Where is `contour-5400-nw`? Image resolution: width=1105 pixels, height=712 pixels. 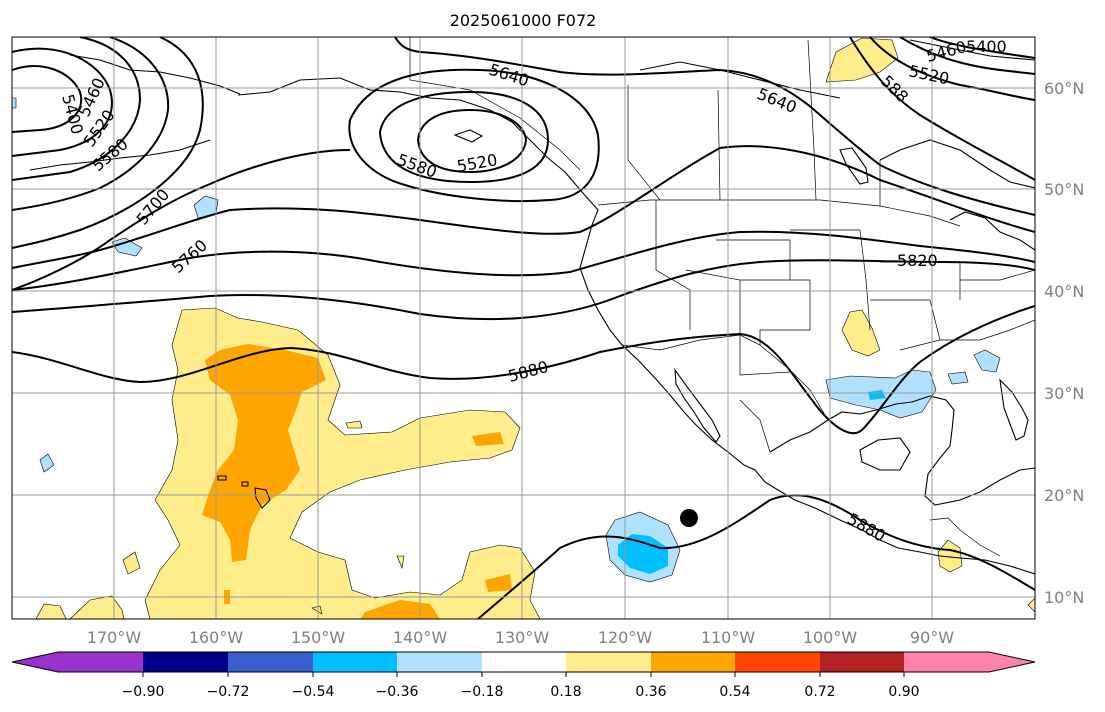
contour-5400-nw is located at coordinates (47, 99).